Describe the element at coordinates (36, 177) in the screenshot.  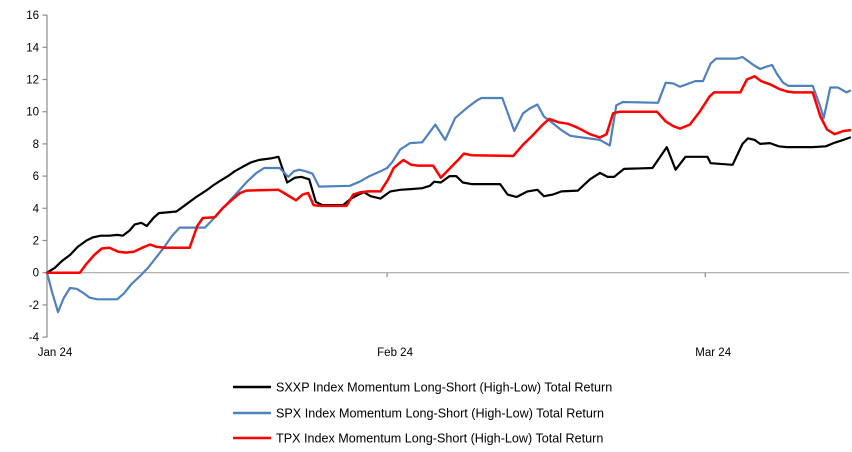
I see `y-tick-label: 6` at that location.